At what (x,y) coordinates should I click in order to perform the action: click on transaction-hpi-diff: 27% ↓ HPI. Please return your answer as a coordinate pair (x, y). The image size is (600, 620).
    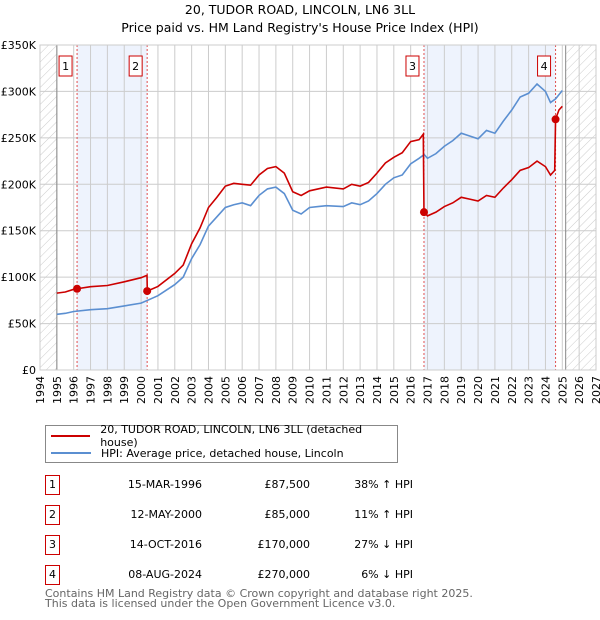
    Looking at the image, I should click on (383, 544).